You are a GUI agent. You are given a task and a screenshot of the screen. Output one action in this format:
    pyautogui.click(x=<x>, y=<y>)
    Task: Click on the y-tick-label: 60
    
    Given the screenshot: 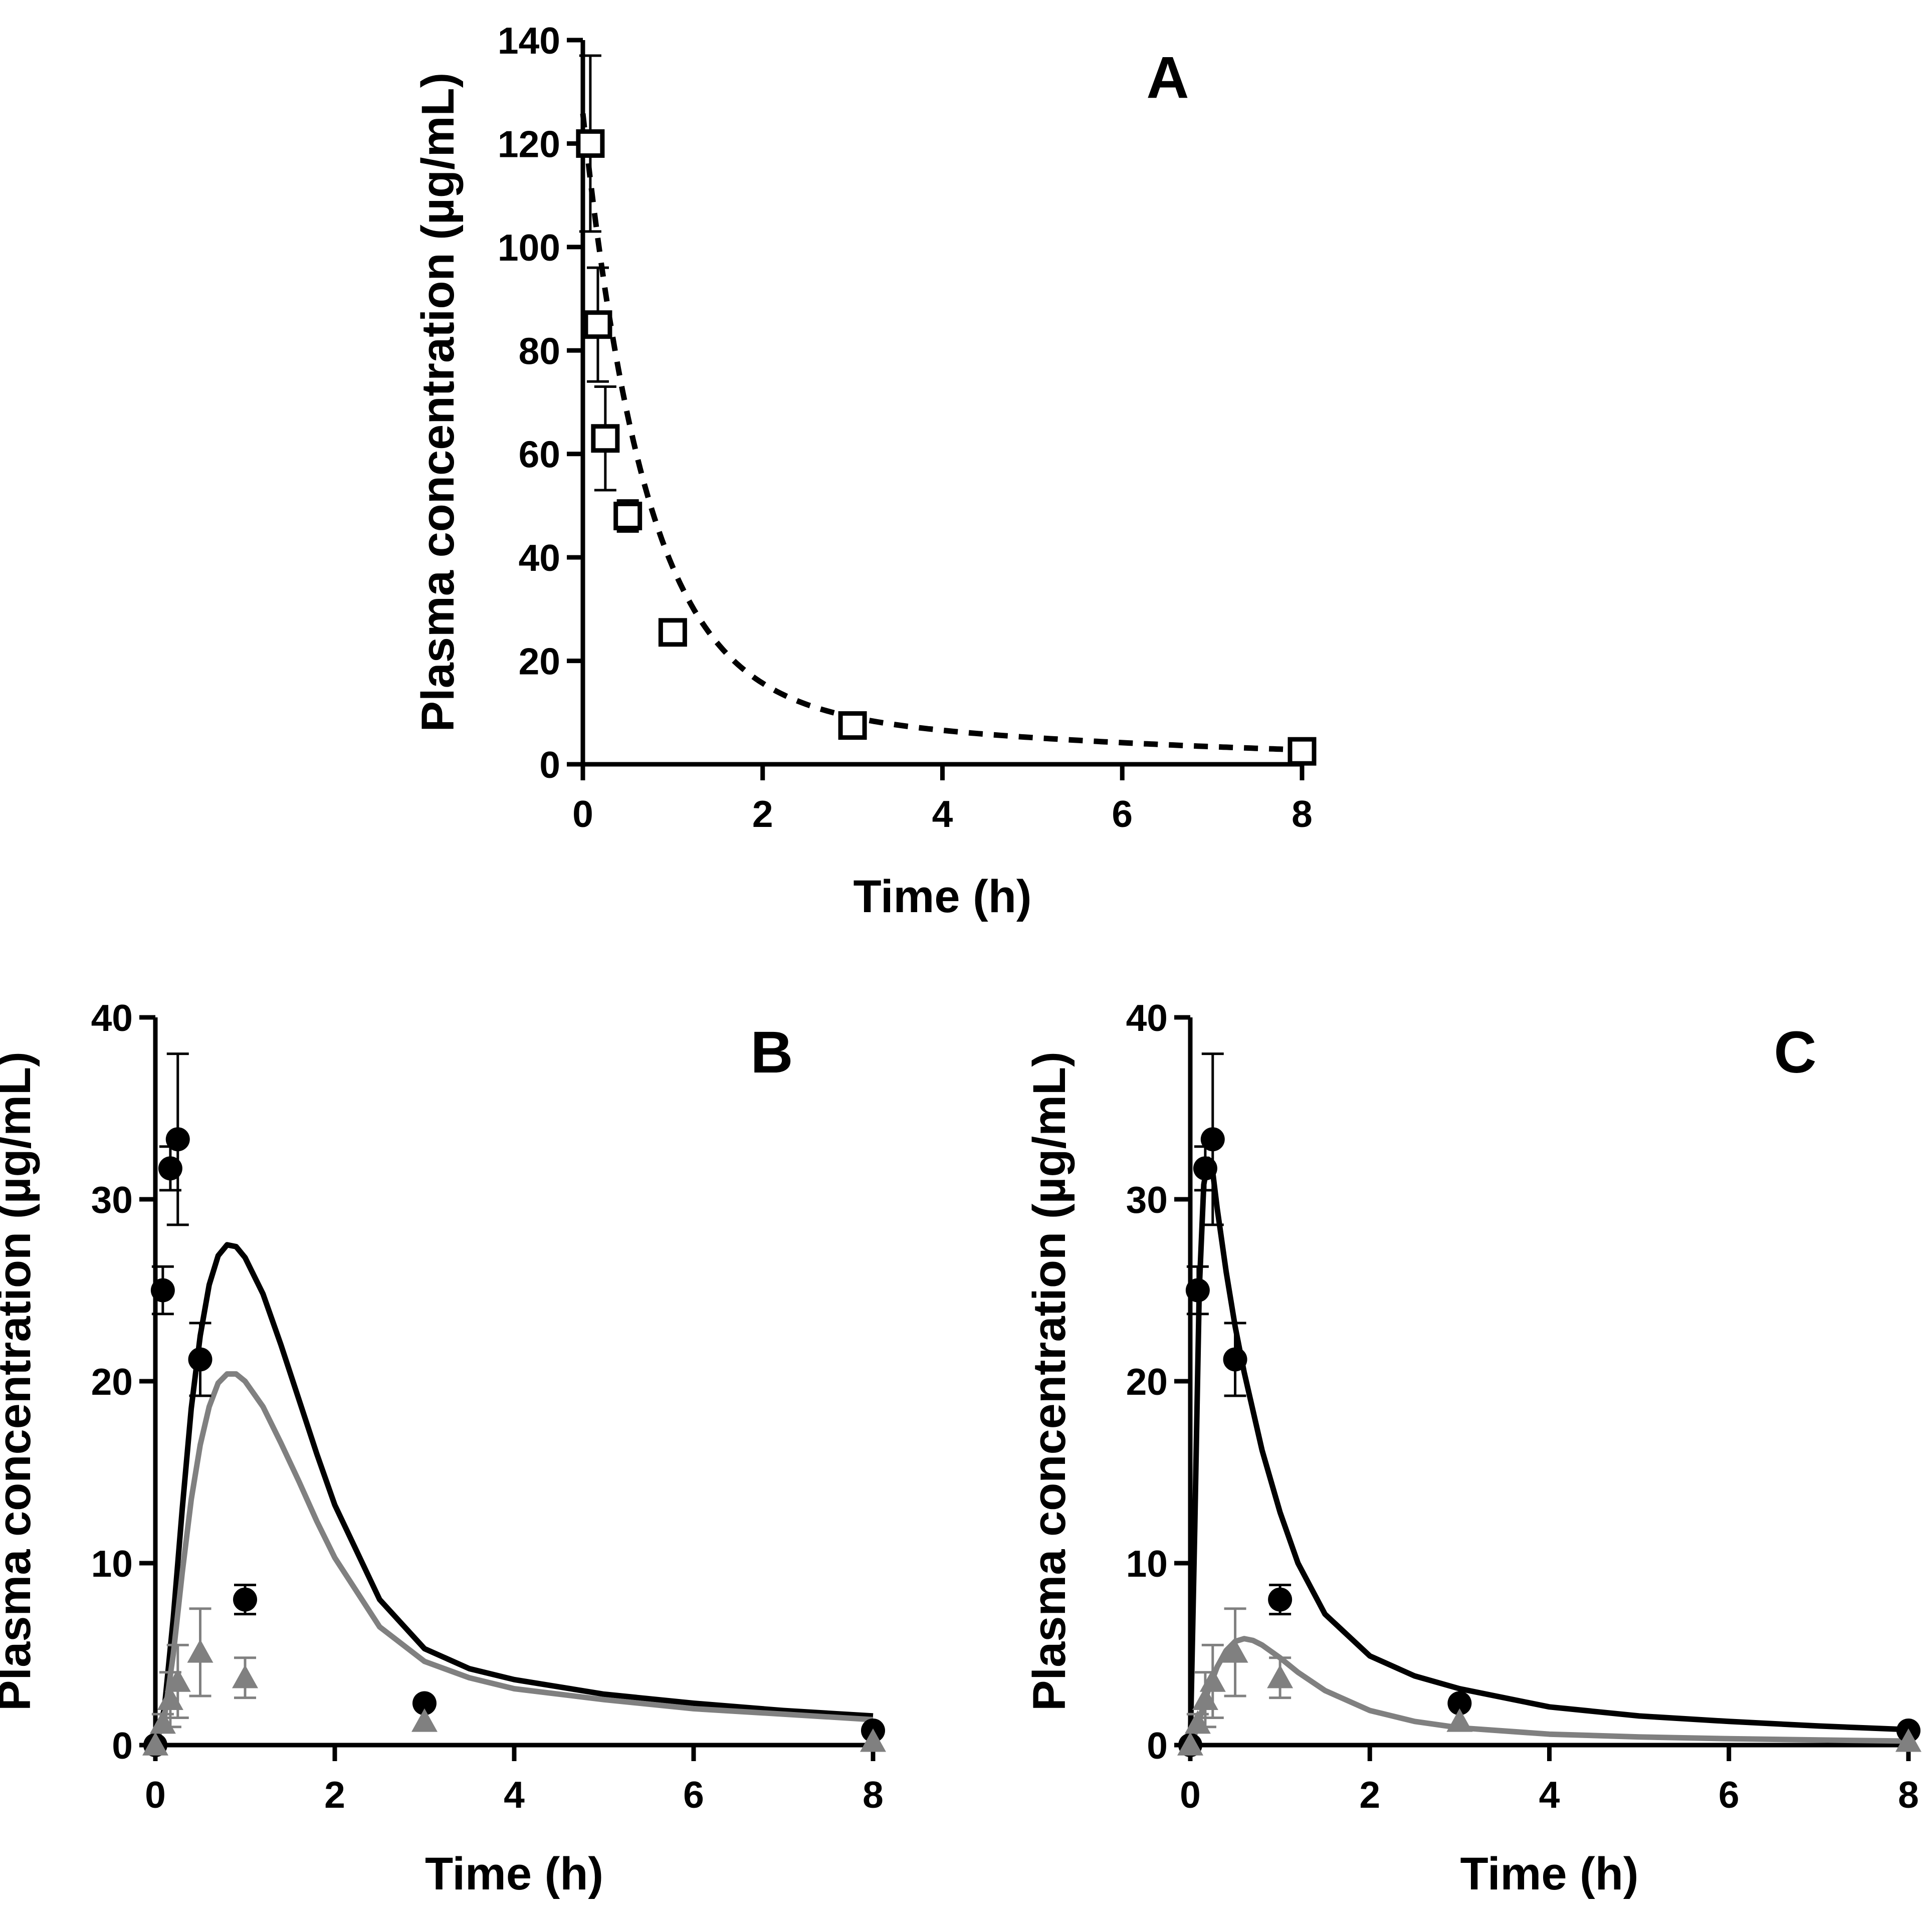 What is the action you would take?
    pyautogui.click(x=539, y=455)
    